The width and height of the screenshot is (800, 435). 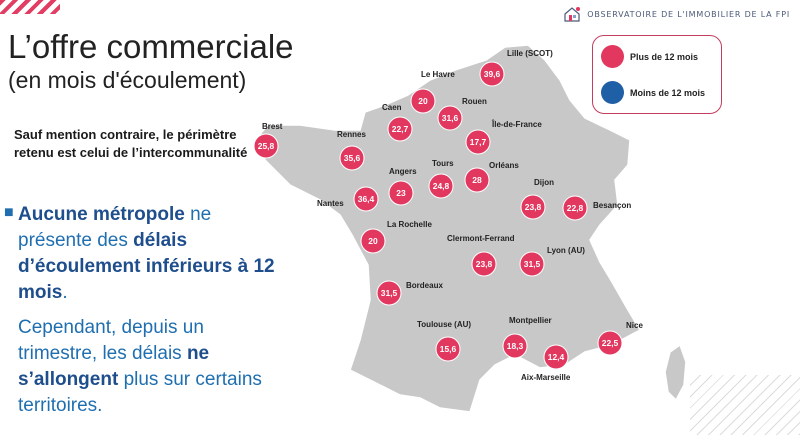 I want to click on corsica-shape, so click(x=675, y=372).